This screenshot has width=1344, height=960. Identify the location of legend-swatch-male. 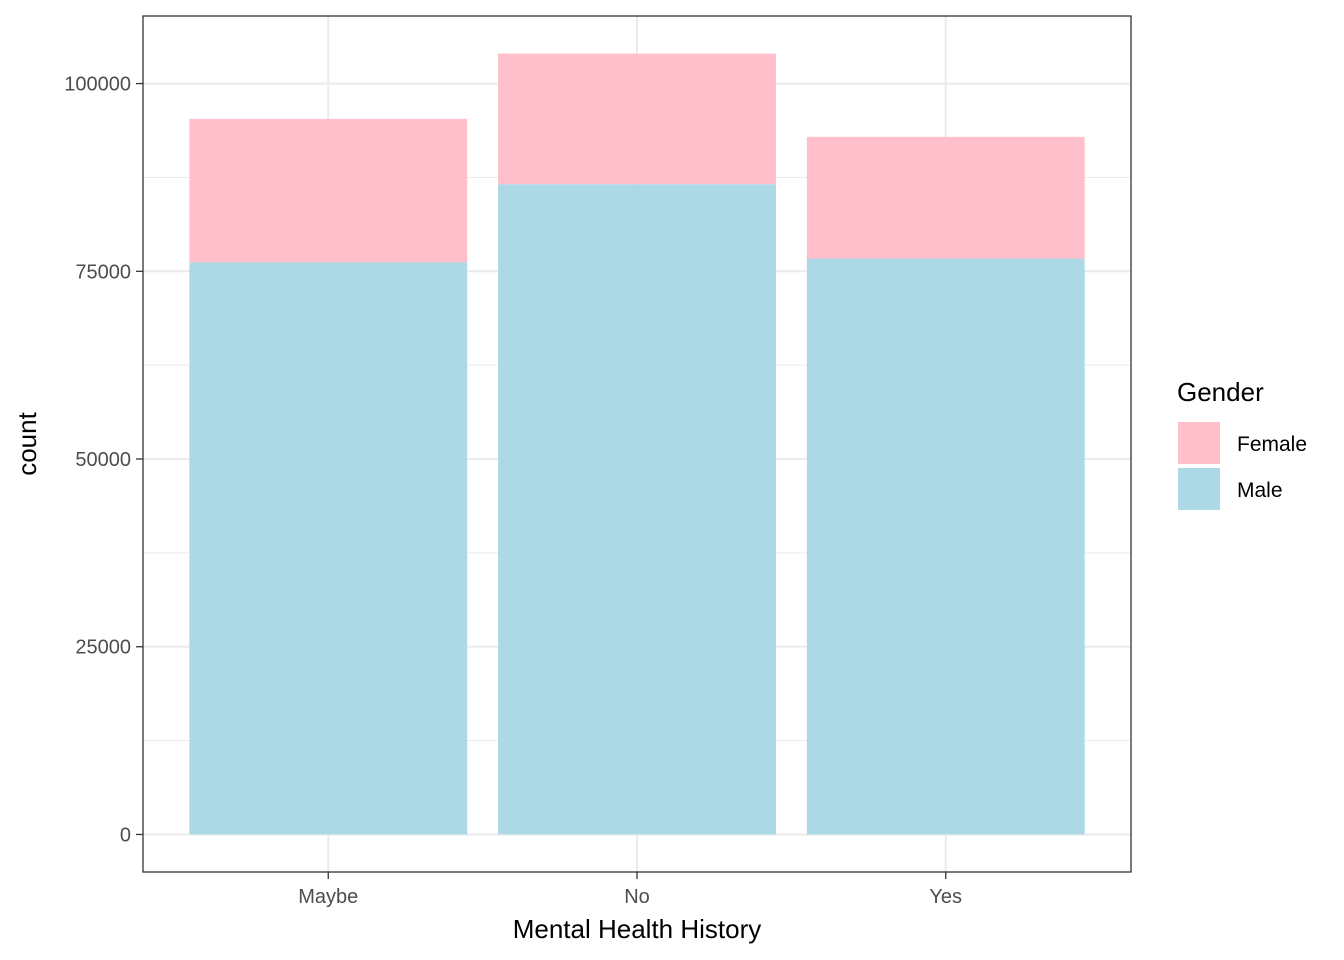
(1199, 489).